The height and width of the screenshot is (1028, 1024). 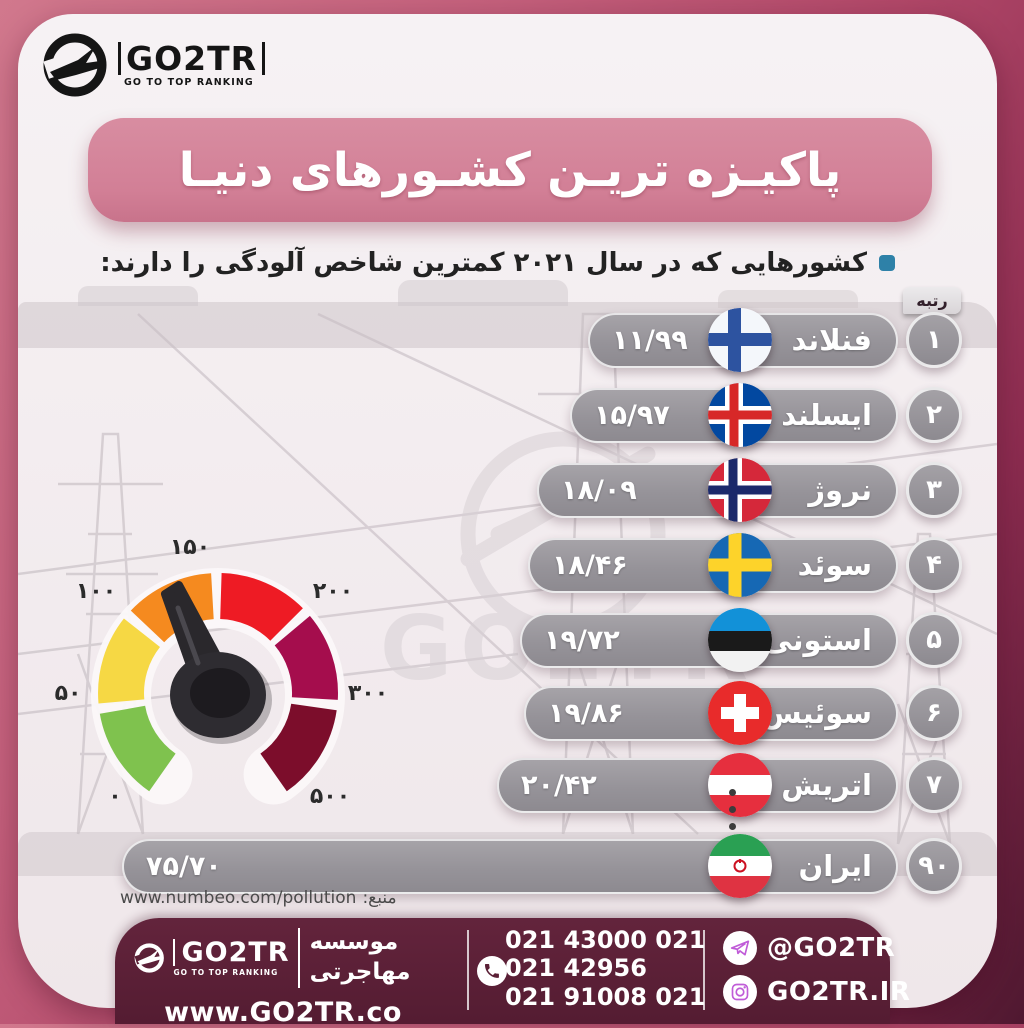 What do you see at coordinates (834, 565) in the screenshot?
I see `country-name: سوئد` at bounding box center [834, 565].